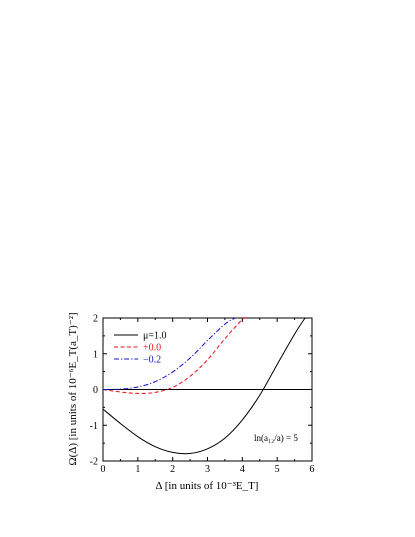  What do you see at coordinates (94, 426) in the screenshot?
I see `y-tick-label: -1` at bounding box center [94, 426].